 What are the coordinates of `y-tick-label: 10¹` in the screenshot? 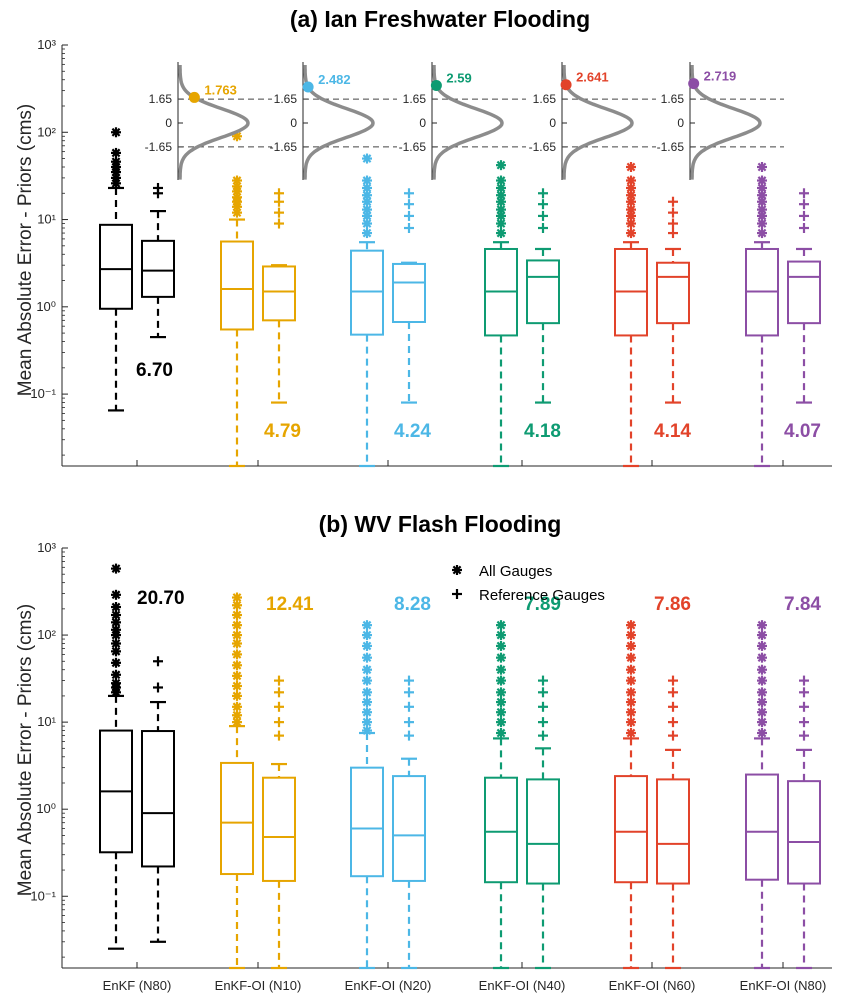 It's located at (46, 219).